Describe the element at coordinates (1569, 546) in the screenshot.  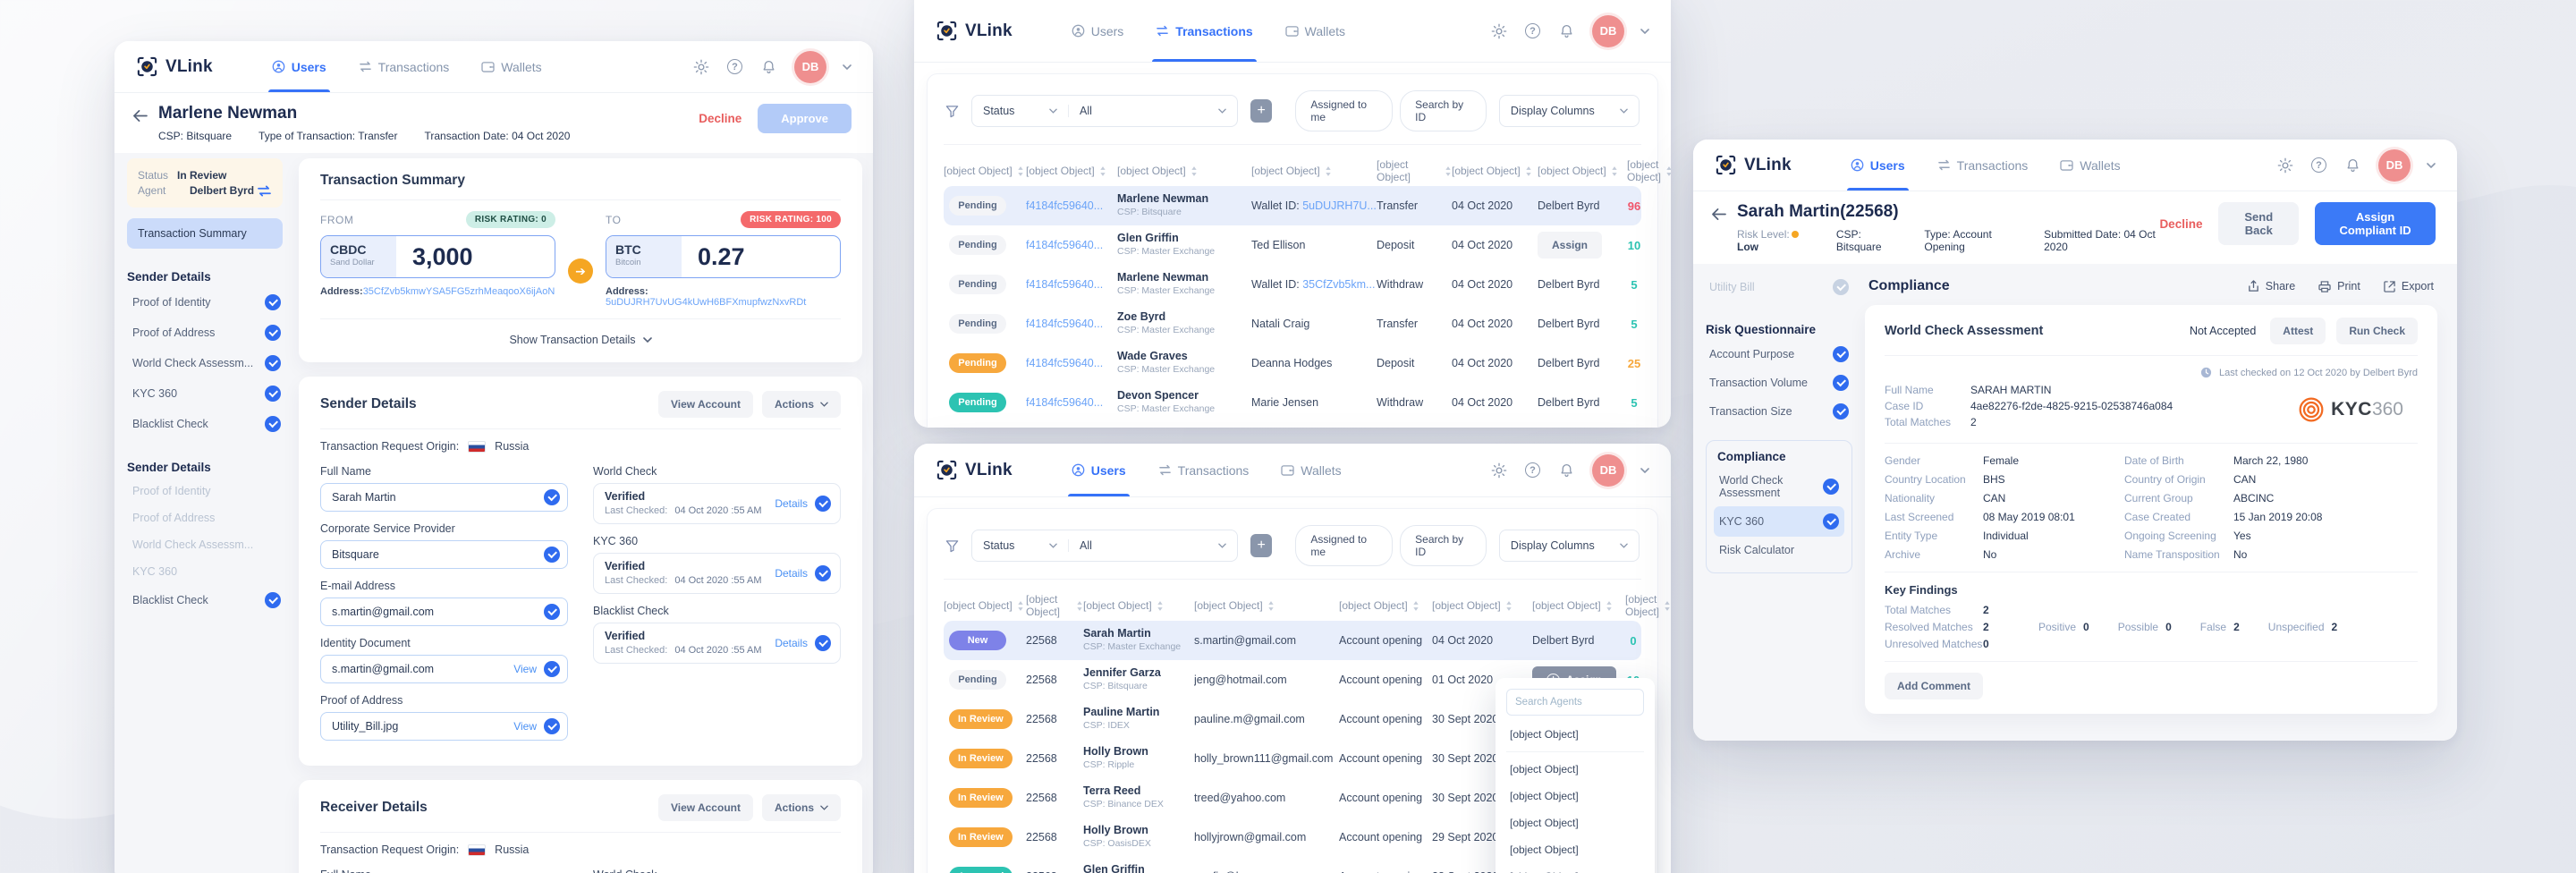
I see `display-columns-dropdown: Display Columns` at that location.